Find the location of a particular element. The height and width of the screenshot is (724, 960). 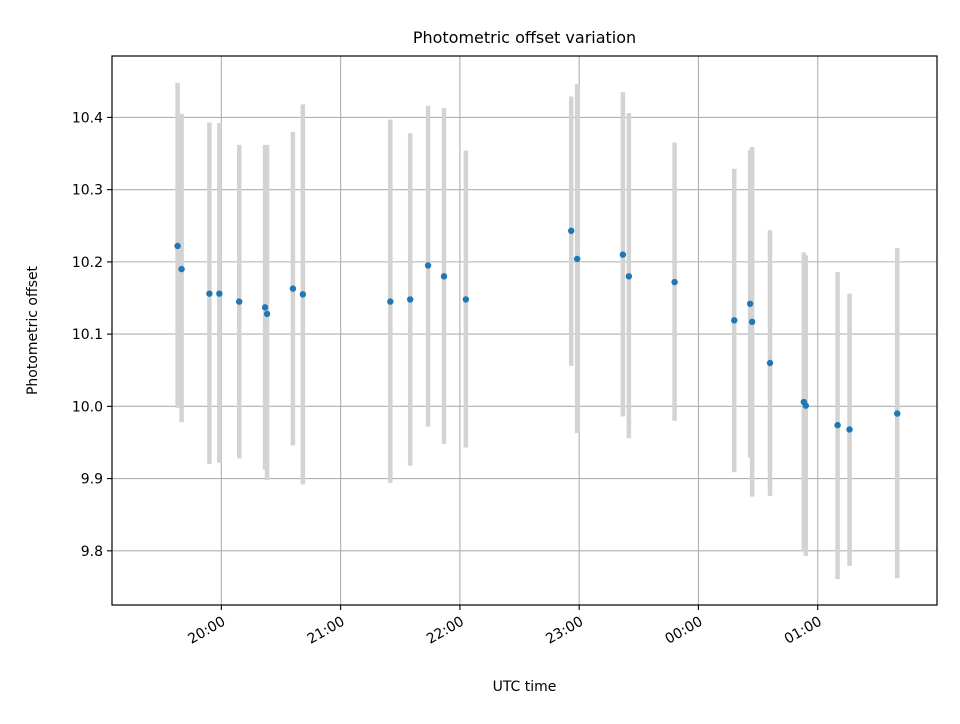

y-tick-label: 9.8 is located at coordinates (92, 552).